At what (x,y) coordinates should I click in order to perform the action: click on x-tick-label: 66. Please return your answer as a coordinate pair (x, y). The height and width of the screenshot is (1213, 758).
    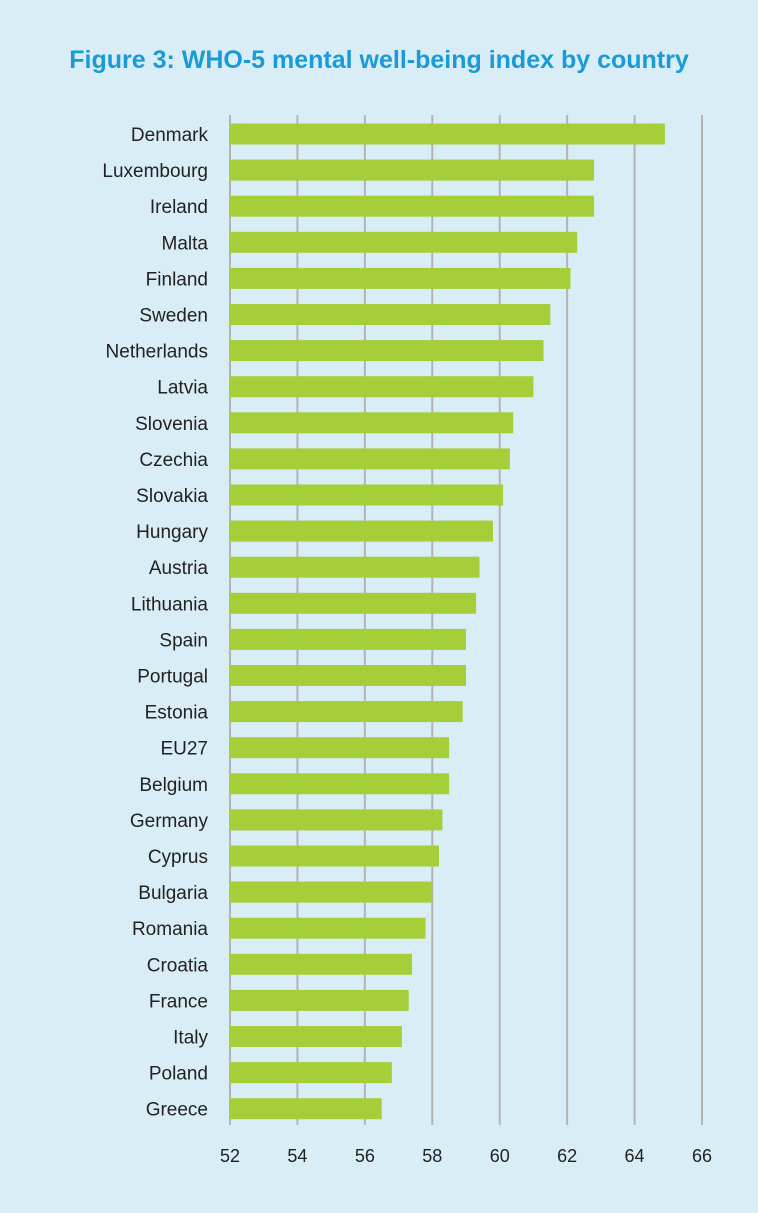
    Looking at the image, I should click on (702, 1156).